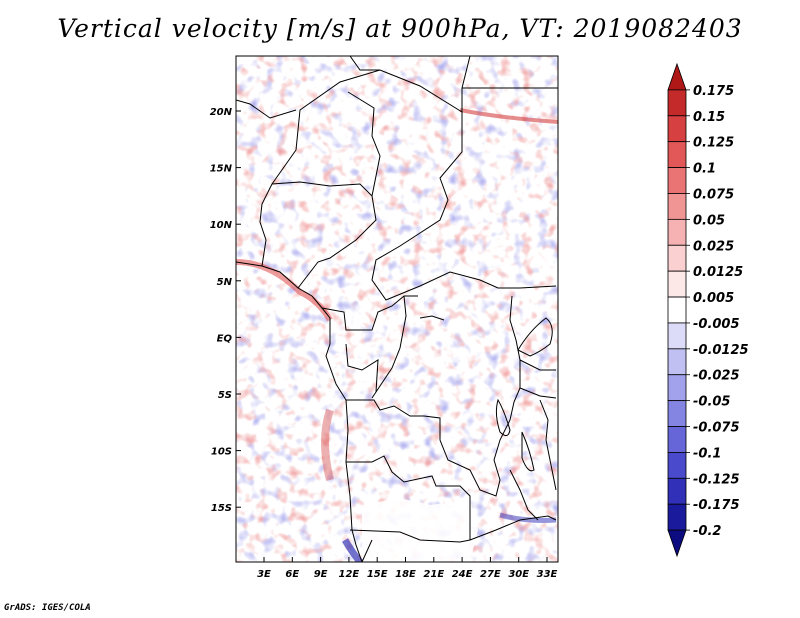 This screenshot has height=618, width=800. I want to click on colorbar-label: 0.175, so click(713, 91).